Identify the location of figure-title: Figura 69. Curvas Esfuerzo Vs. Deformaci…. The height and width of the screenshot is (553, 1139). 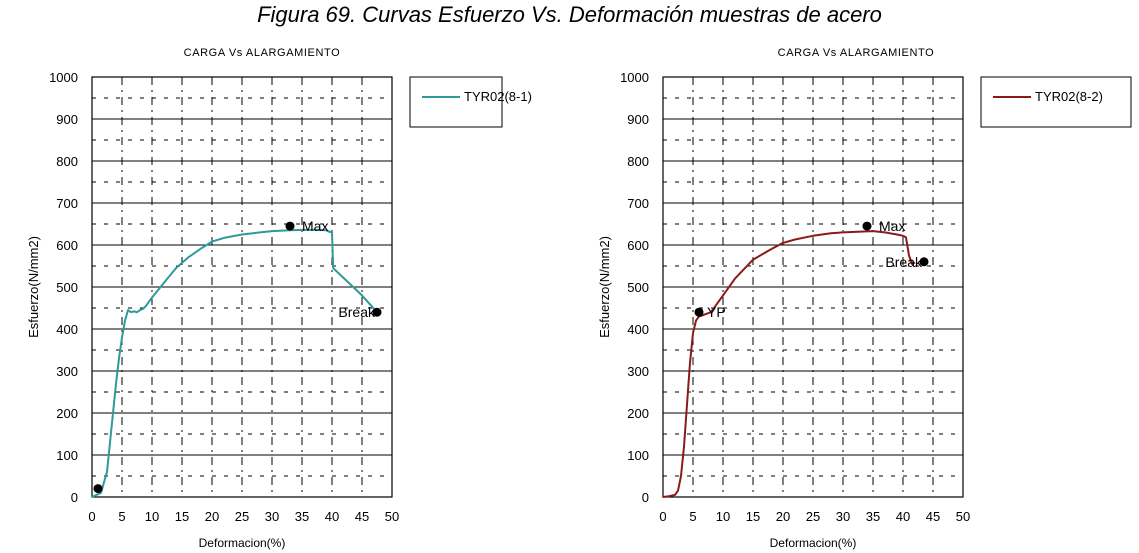
(569, 14).